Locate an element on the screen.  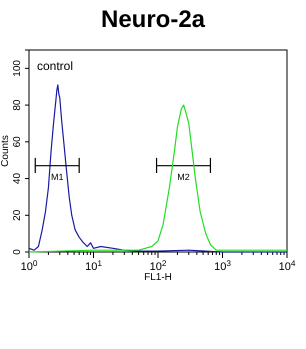
series-label: M1 is located at coordinates (57, 177).